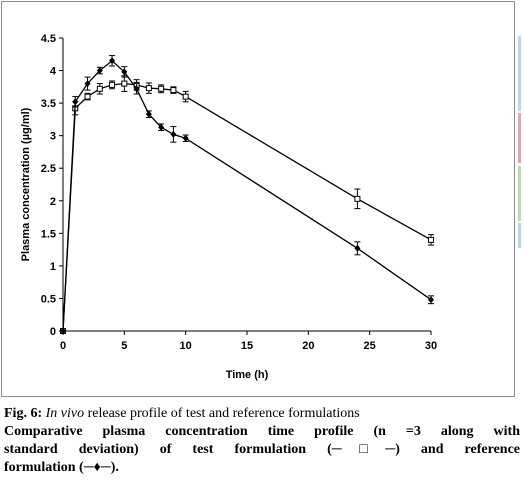 The height and width of the screenshot is (501, 524). Describe the element at coordinates (247, 346) in the screenshot. I see `x-tick-label: 15` at that location.